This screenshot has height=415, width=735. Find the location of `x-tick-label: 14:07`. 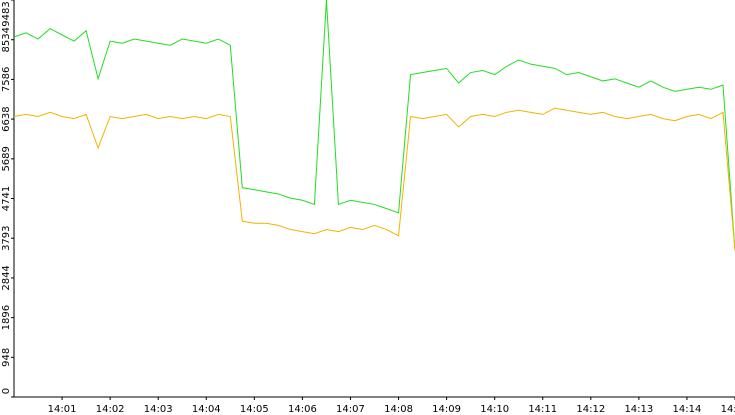

x-tick-label: 14:07 is located at coordinates (350, 409).